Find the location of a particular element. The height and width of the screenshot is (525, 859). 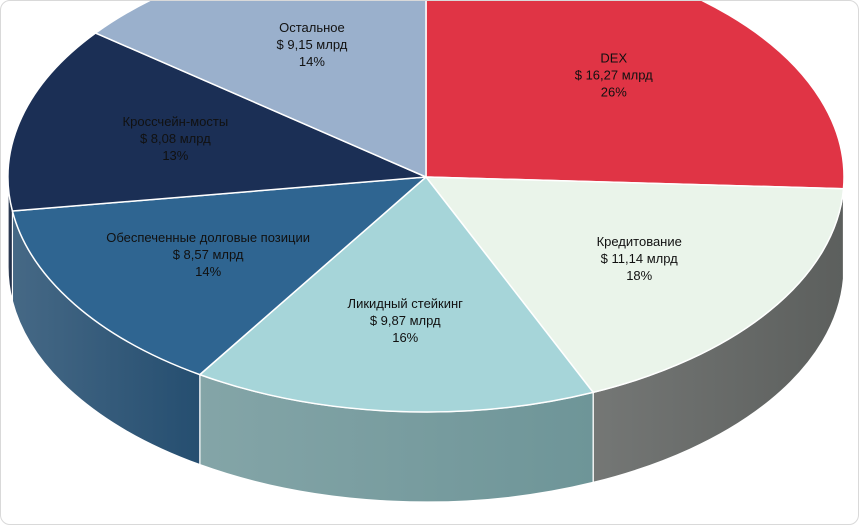

slice-value: $ 11,14 млрд is located at coordinates (639, 258).